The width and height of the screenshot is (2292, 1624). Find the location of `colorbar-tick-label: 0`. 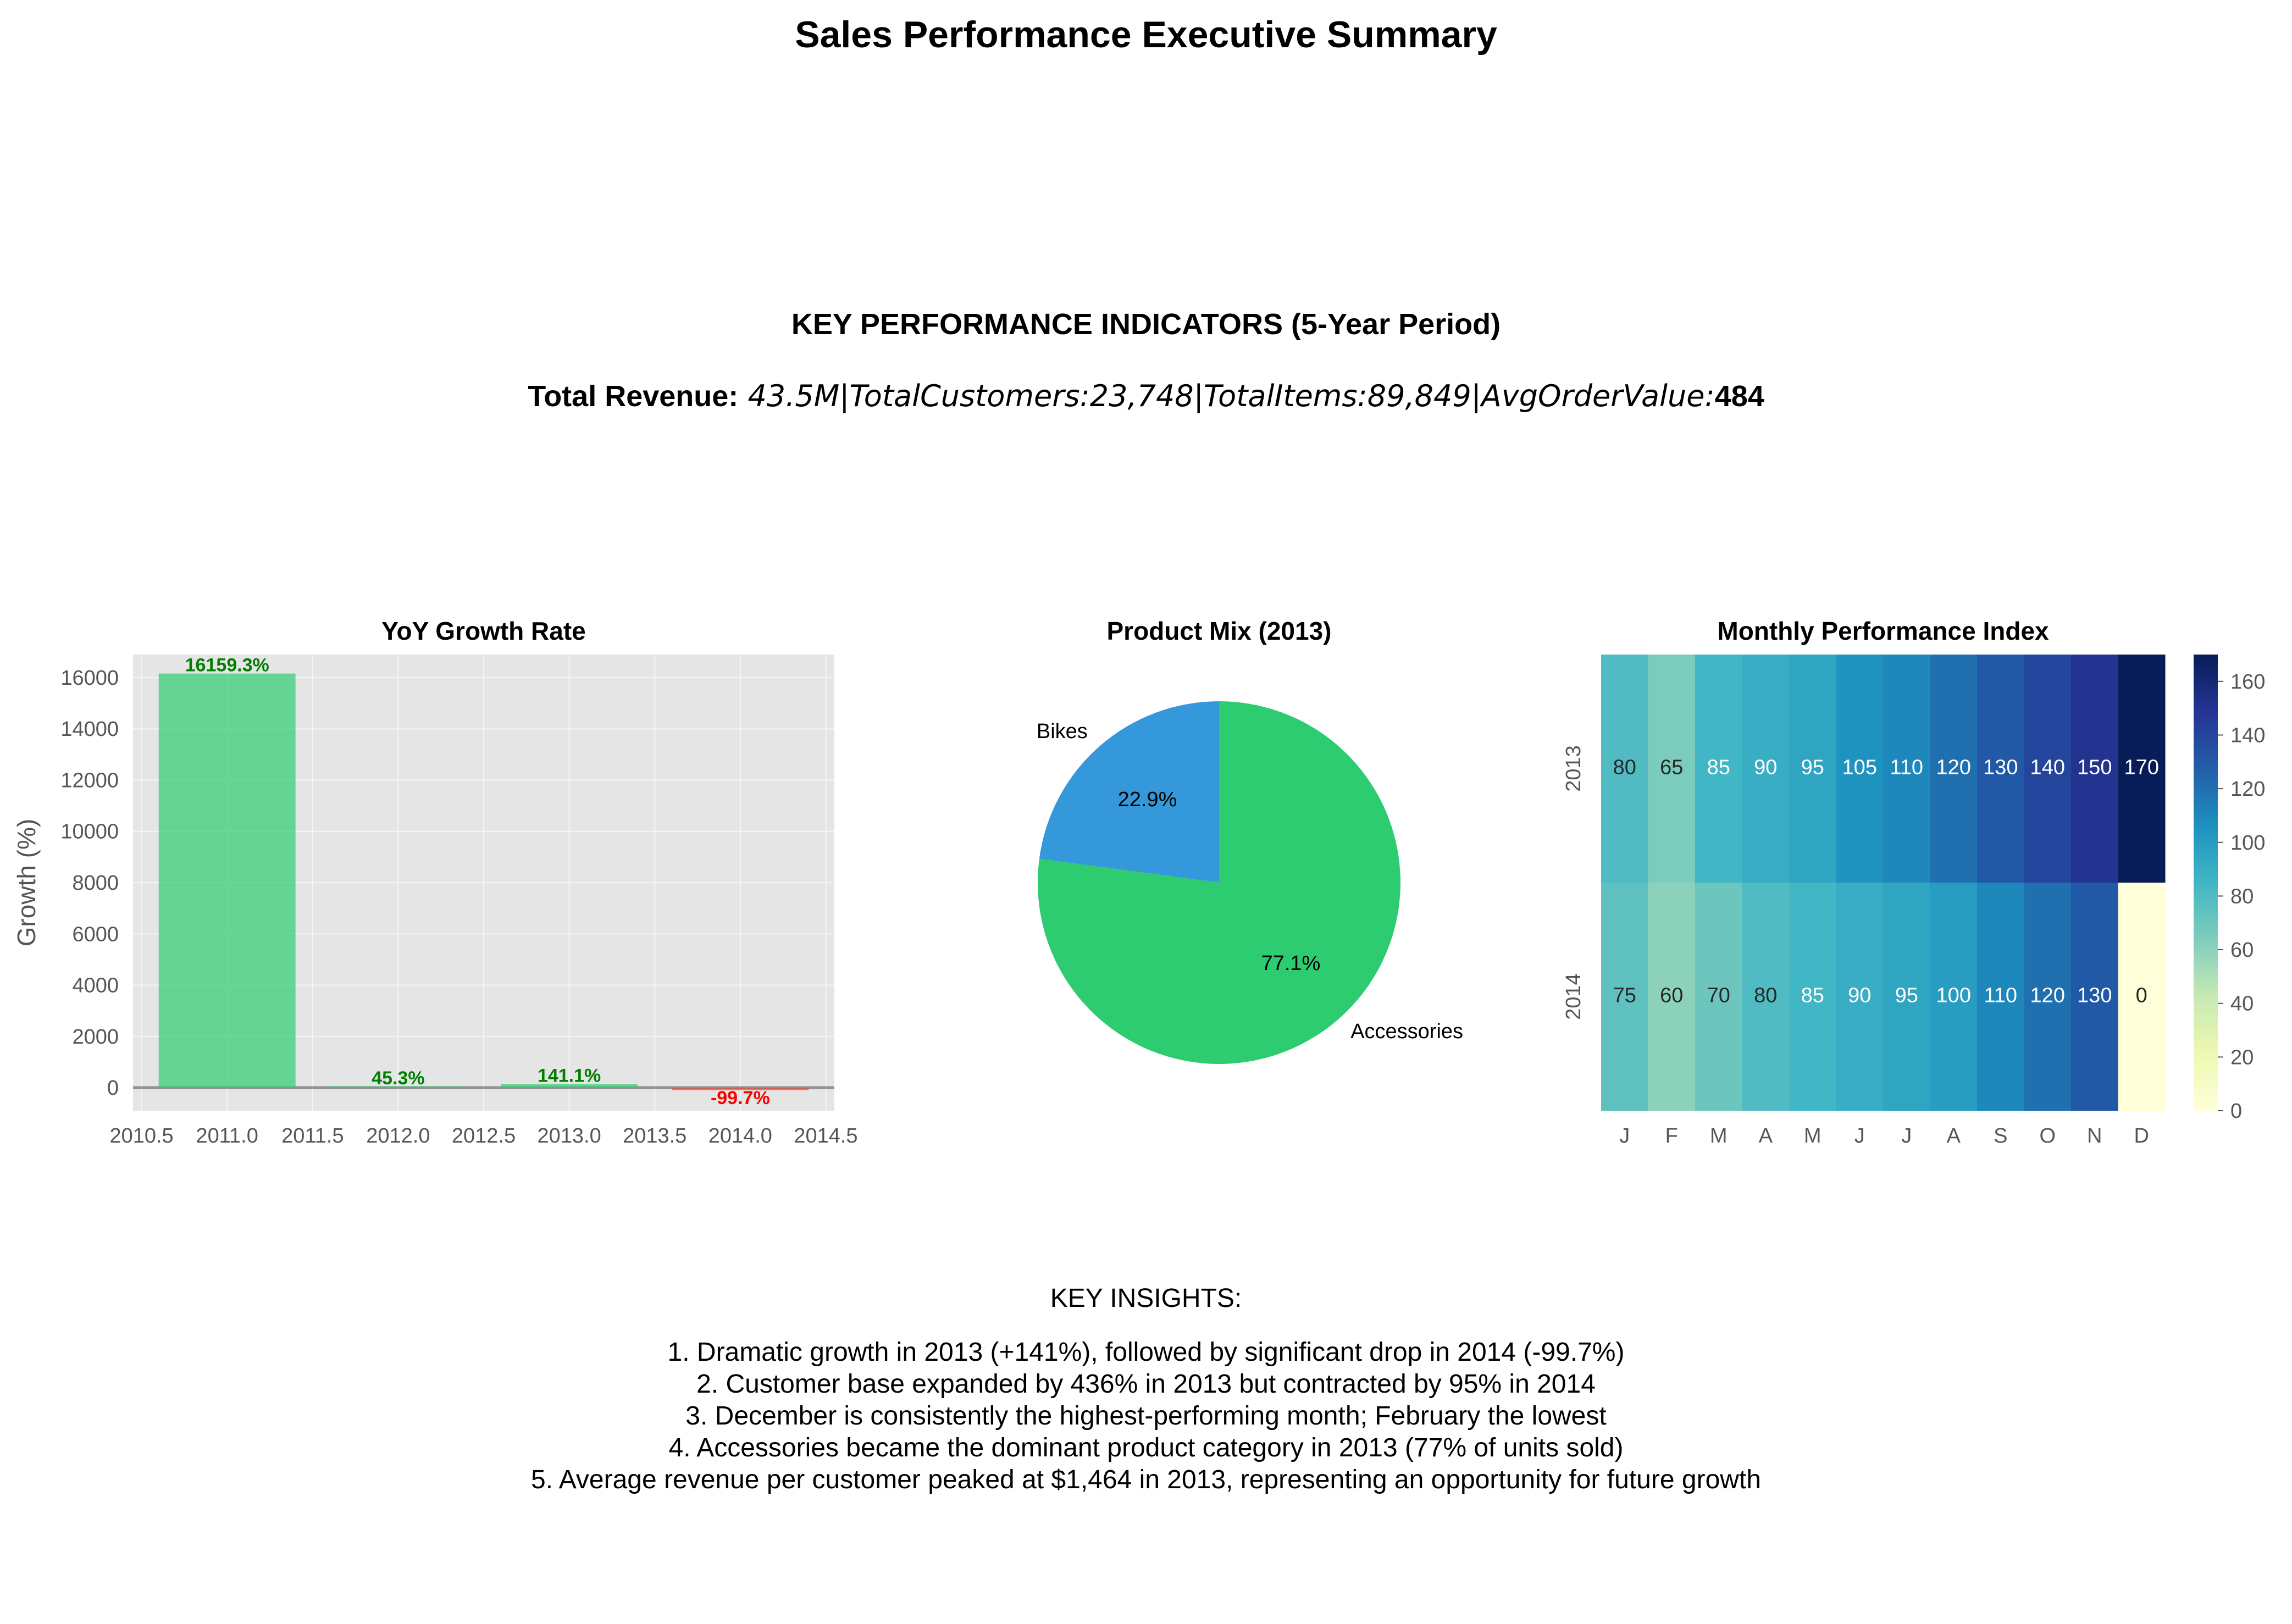

colorbar-tick-label: 0 is located at coordinates (2236, 1111).